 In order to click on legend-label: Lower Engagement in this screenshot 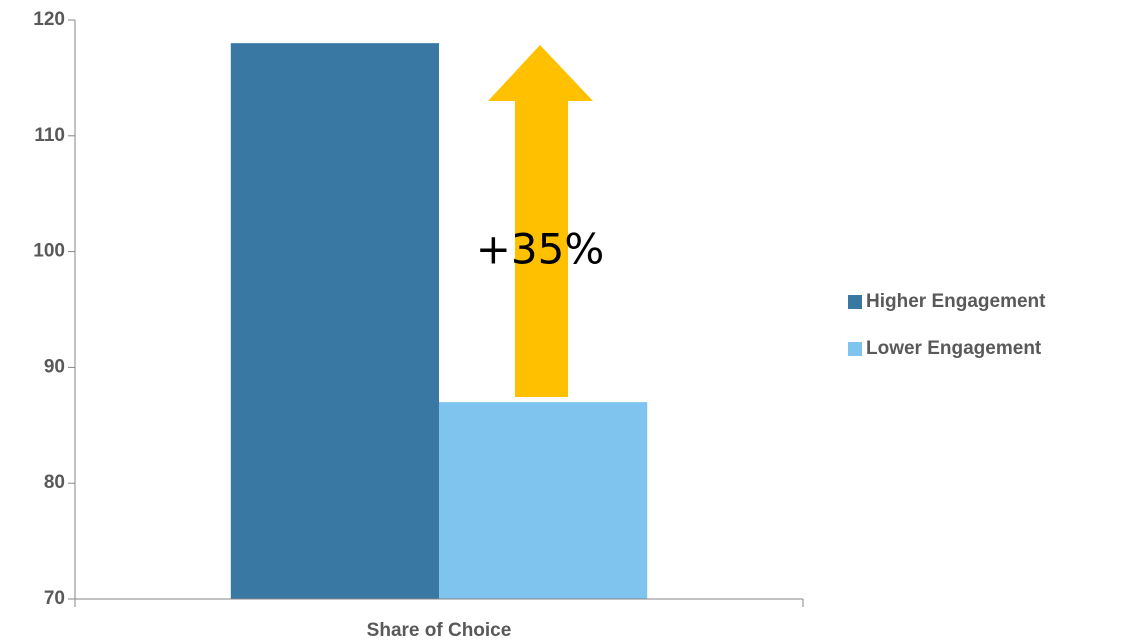, I will do `click(954, 348)`.